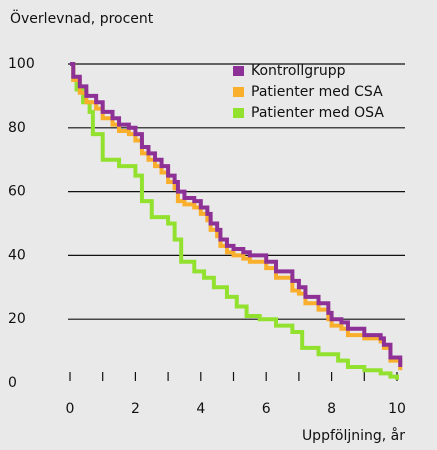 This screenshot has height=450, width=437. What do you see at coordinates (17, 128) in the screenshot?
I see `y-tick-label: 80` at bounding box center [17, 128].